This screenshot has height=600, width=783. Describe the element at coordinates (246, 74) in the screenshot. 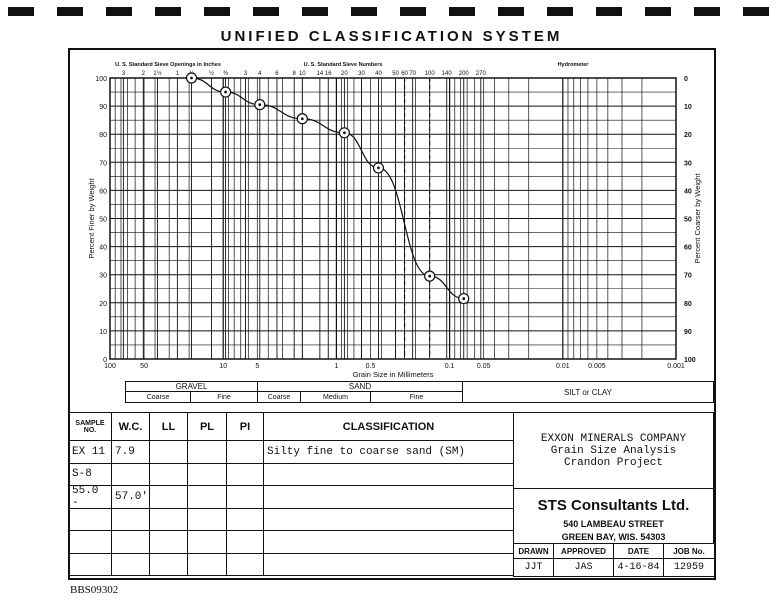

I see `sieve-number-label: 3` at that location.